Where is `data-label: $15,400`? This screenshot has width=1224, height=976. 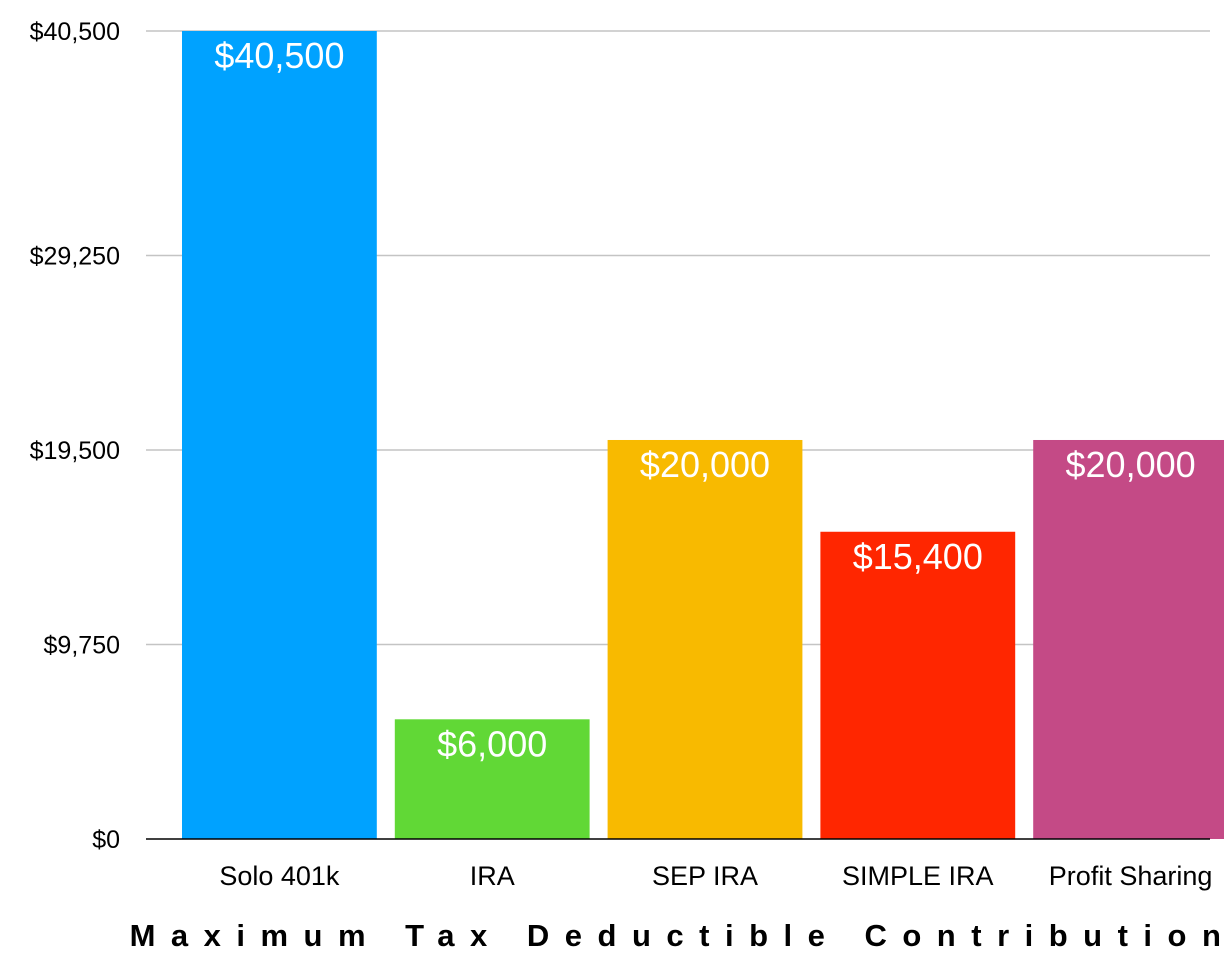
data-label: $15,400 is located at coordinates (918, 556).